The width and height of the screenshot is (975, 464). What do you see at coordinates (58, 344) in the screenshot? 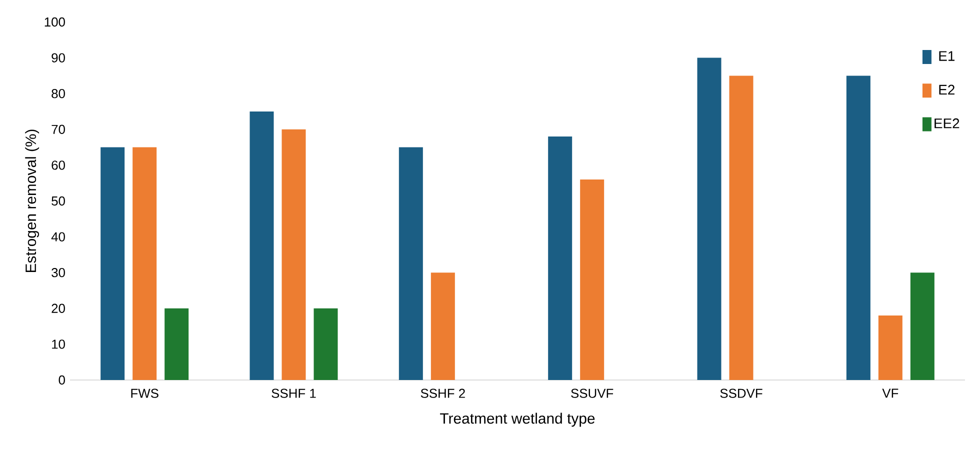
I see `y-tick-label: 10` at bounding box center [58, 344].